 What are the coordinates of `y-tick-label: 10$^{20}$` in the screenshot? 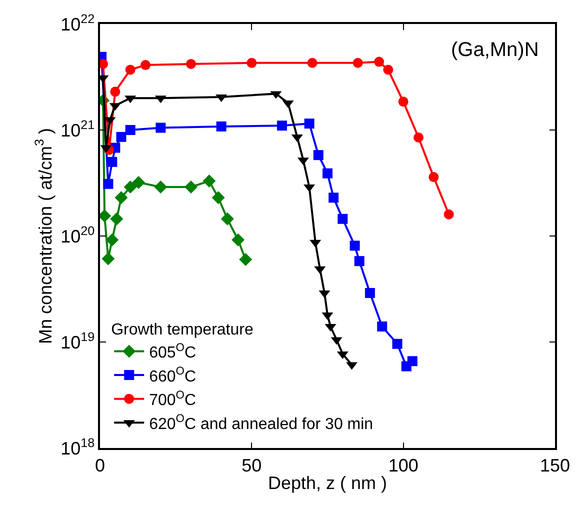 It's located at (77, 235).